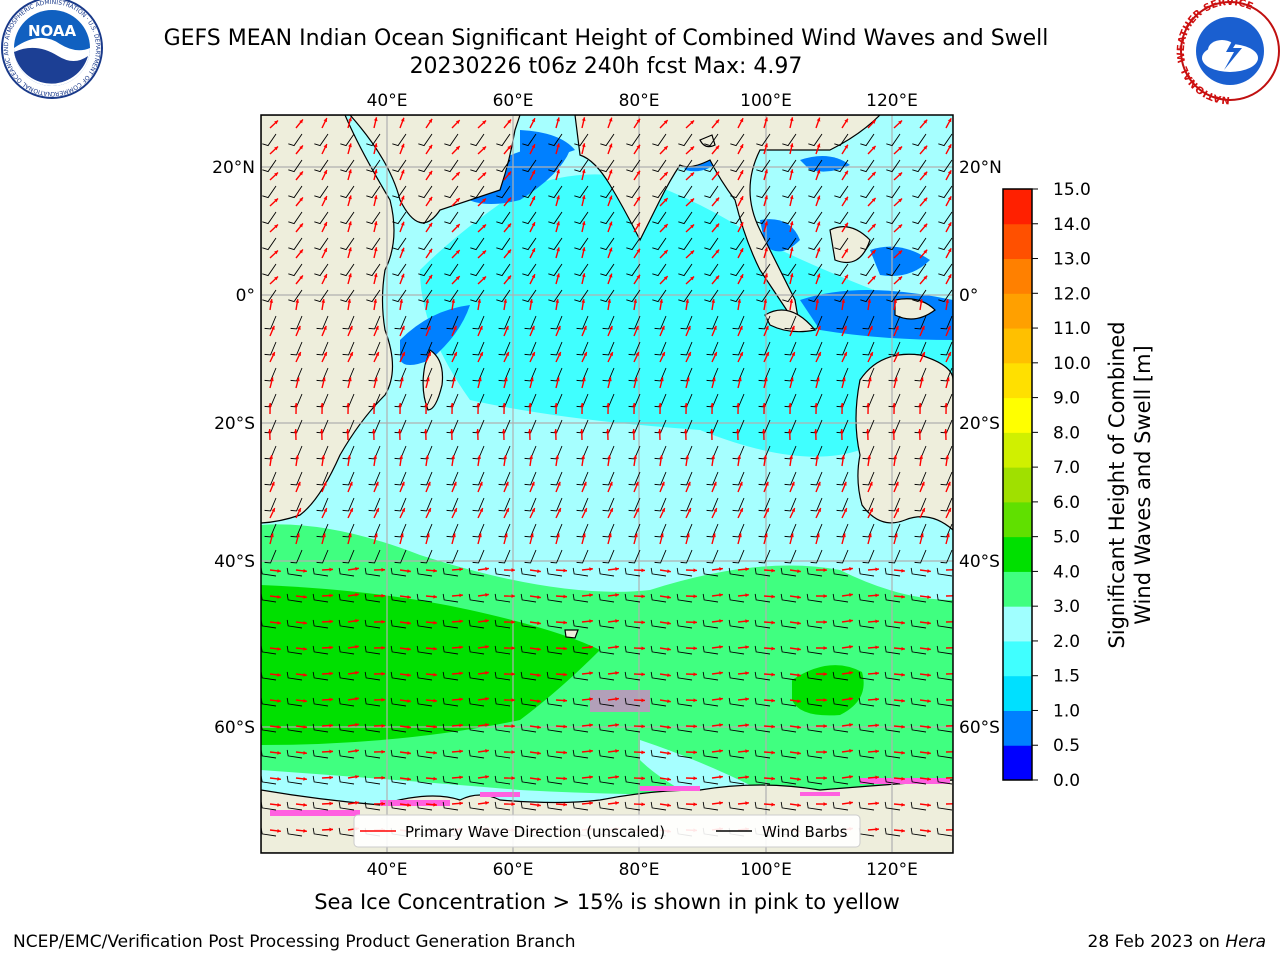 This screenshot has height=960, width=1280. What do you see at coordinates (1017, 485) in the screenshot?
I see `colorbar-swatches` at bounding box center [1017, 485].